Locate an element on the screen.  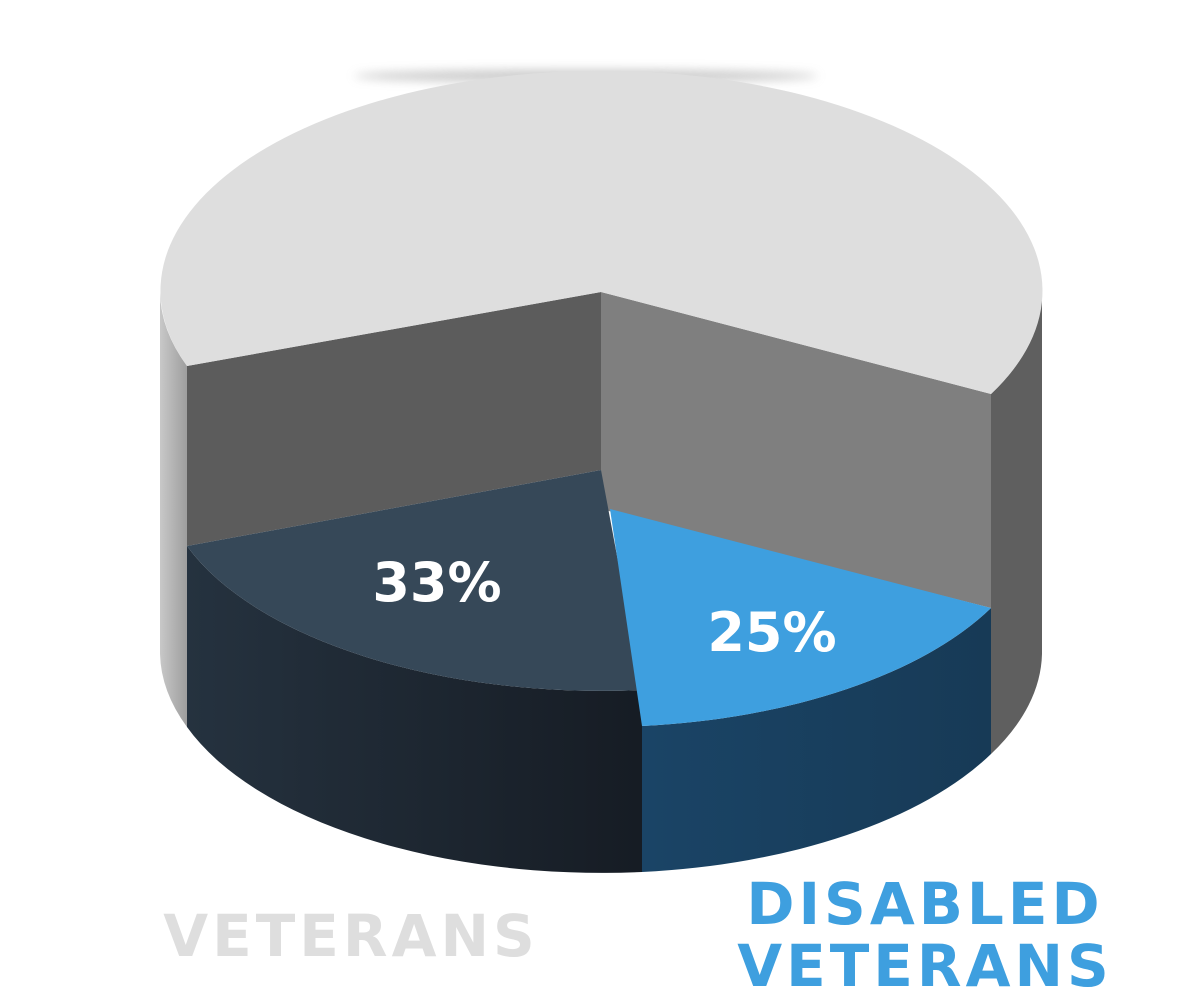
veterans-value-label: 33% is located at coordinates (436, 582).